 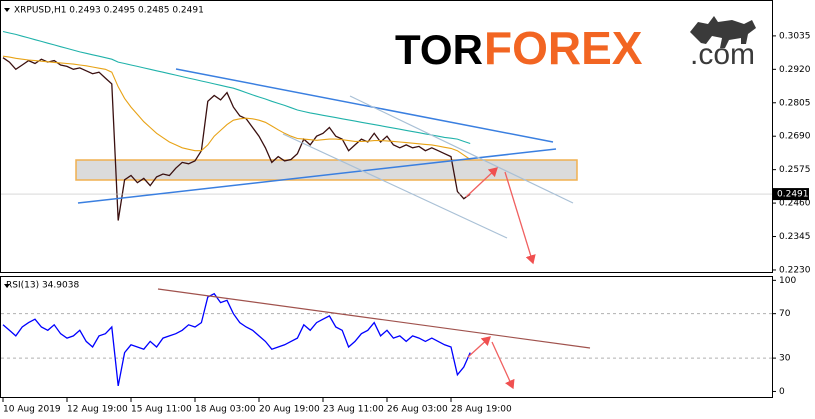 I want to click on x-tick-label: 20 Aug 19:00, so click(x=289, y=410).